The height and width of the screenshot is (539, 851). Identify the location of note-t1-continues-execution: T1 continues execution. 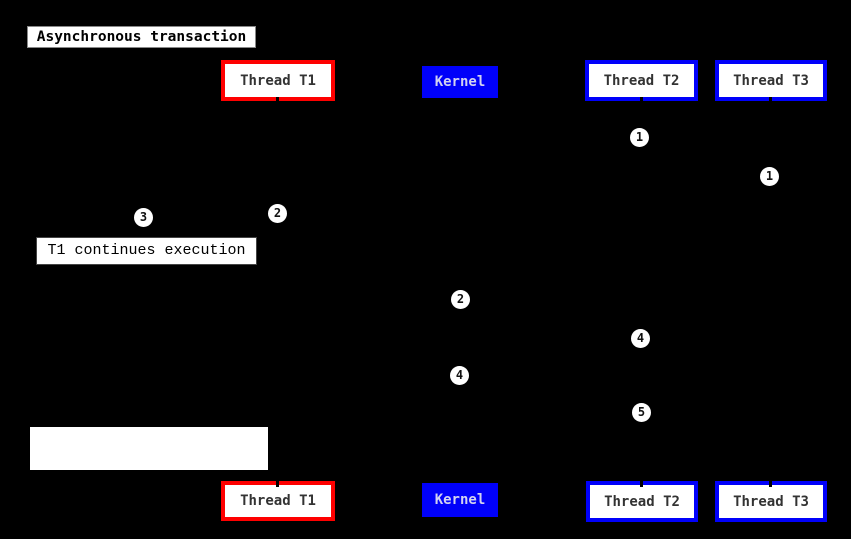
(146, 251).